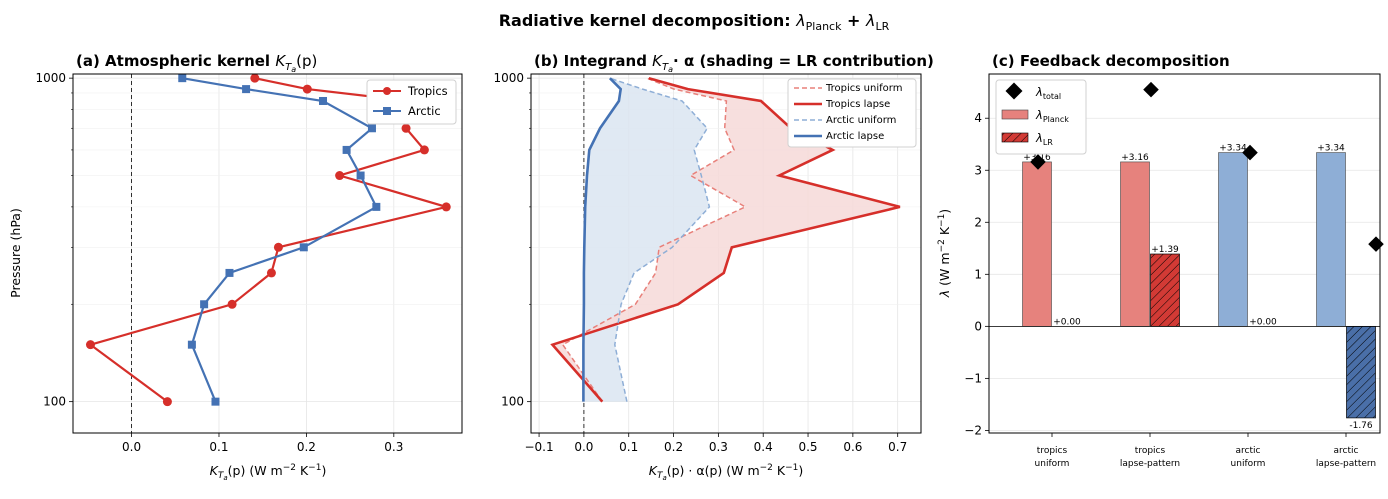 The width and height of the screenshot is (1388, 499). I want to click on legend-lr-swatch, so click(1015, 137).